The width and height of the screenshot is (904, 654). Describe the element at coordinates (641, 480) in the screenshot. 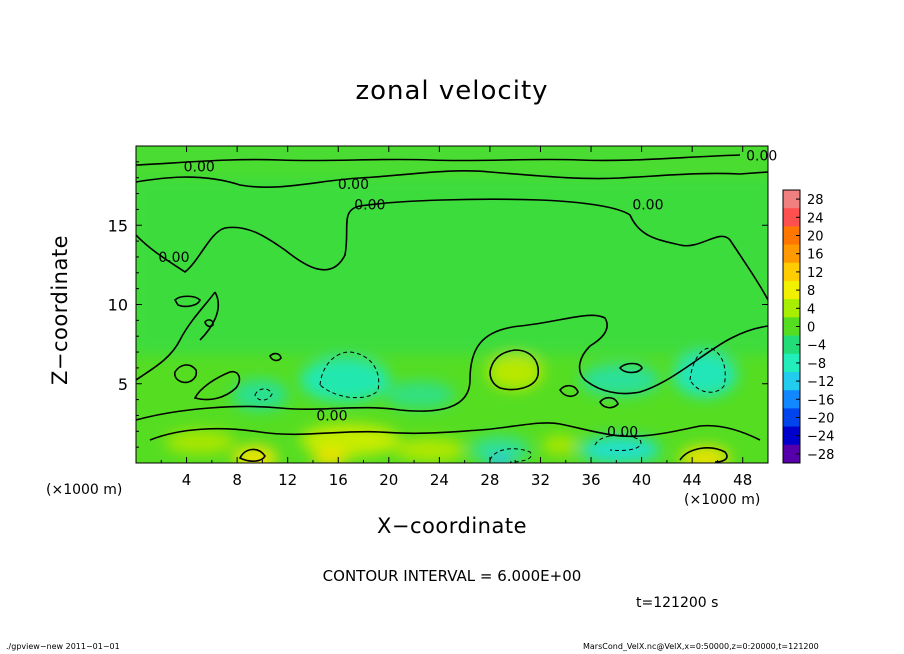

I see `x-tick-label: 40` at that location.